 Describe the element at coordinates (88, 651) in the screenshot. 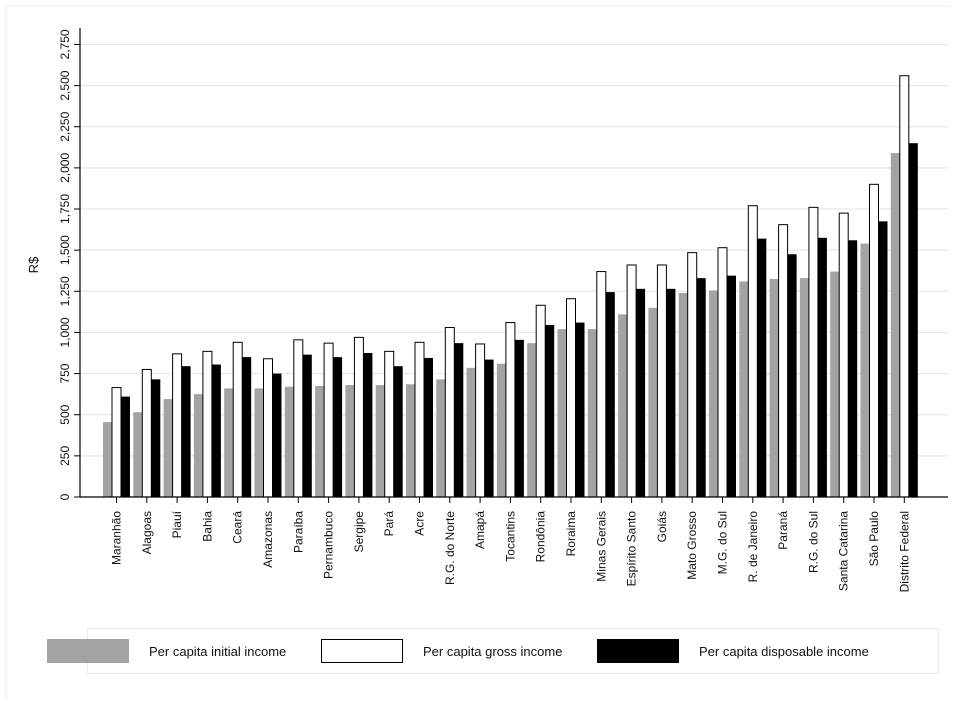

I see `legend-swatch-initial` at that location.